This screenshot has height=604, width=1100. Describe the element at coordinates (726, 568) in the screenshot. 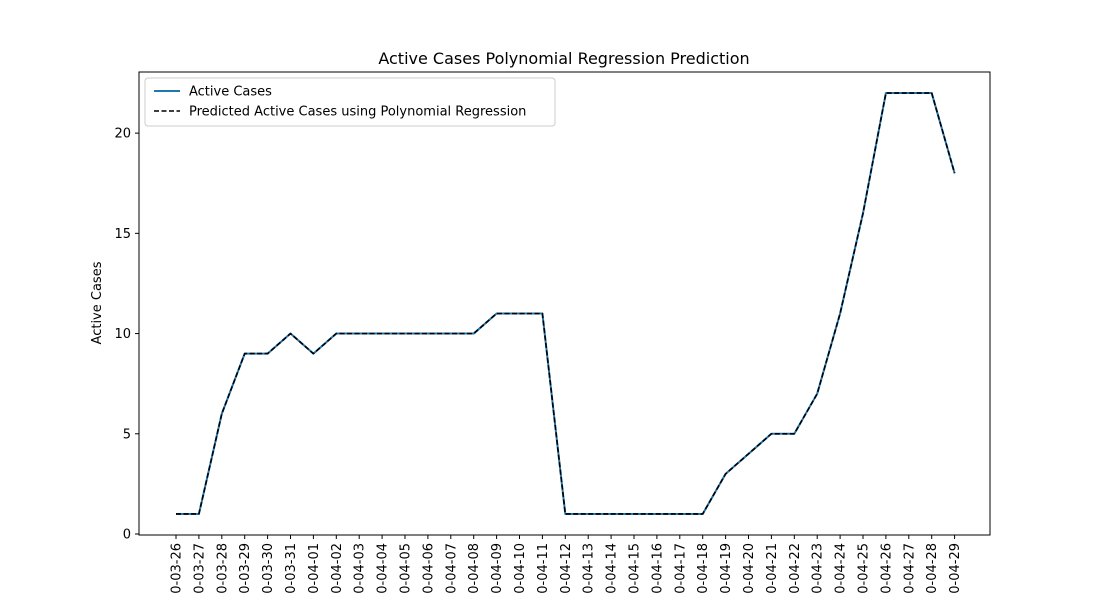

I see `x-tick-label: 0-04-19` at that location.